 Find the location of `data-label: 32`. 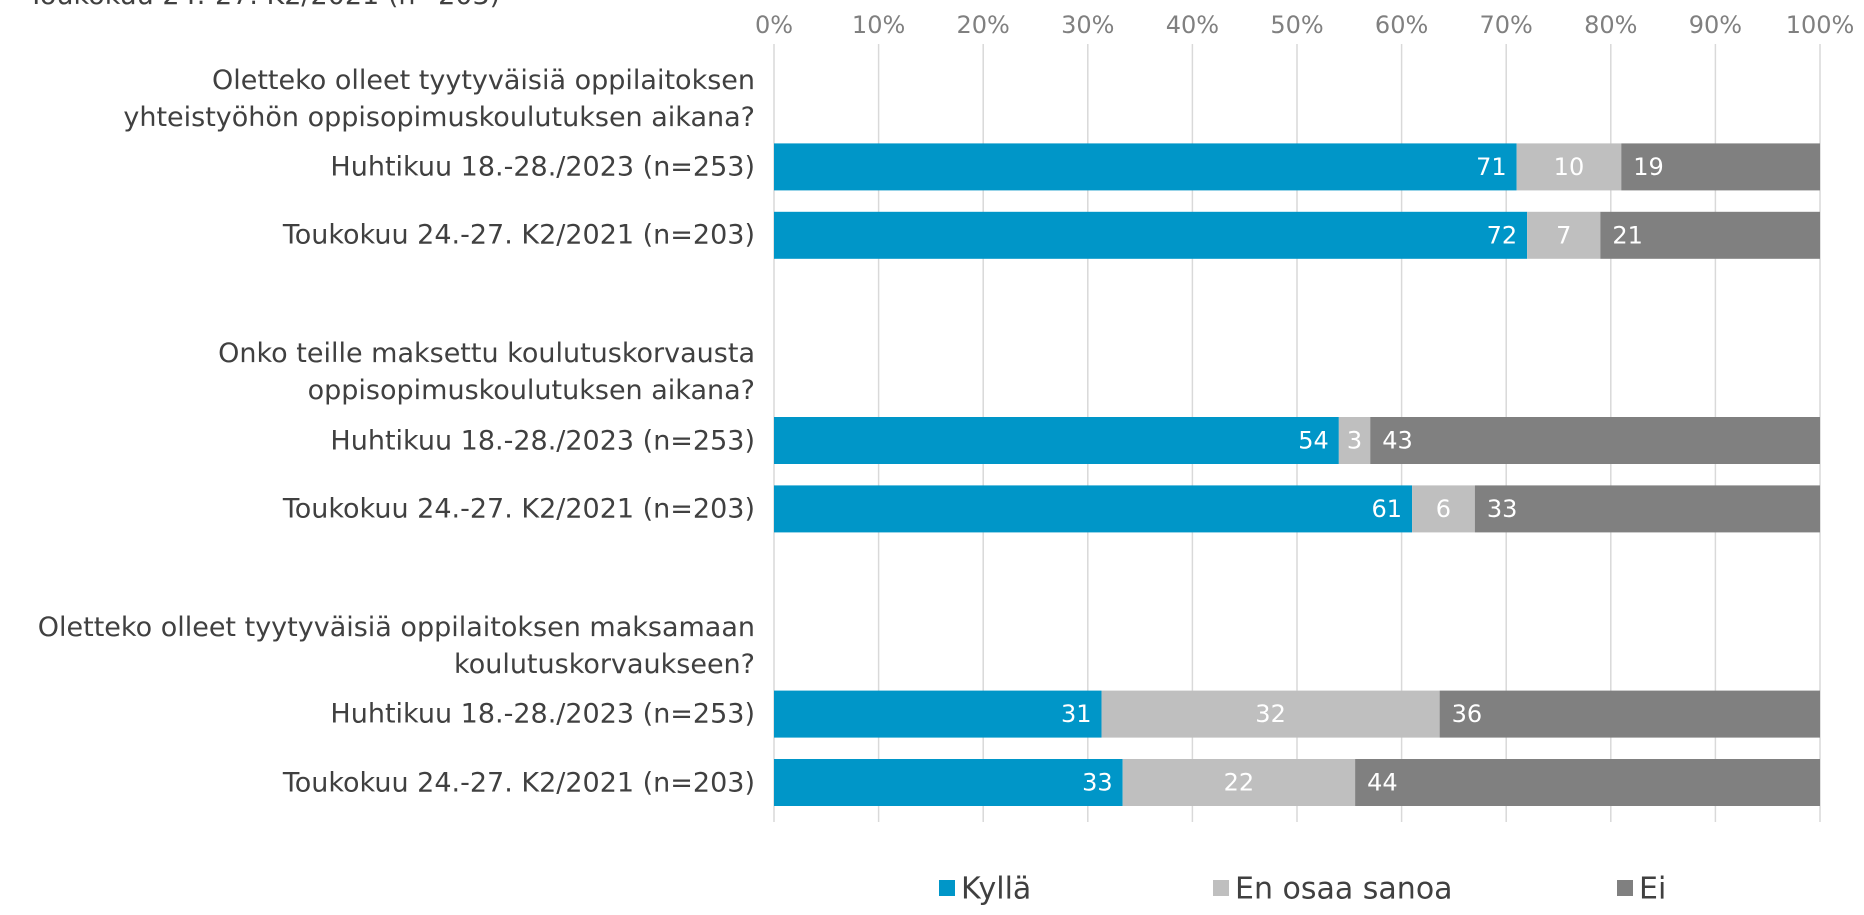

data-label: 32 is located at coordinates (1270, 714).